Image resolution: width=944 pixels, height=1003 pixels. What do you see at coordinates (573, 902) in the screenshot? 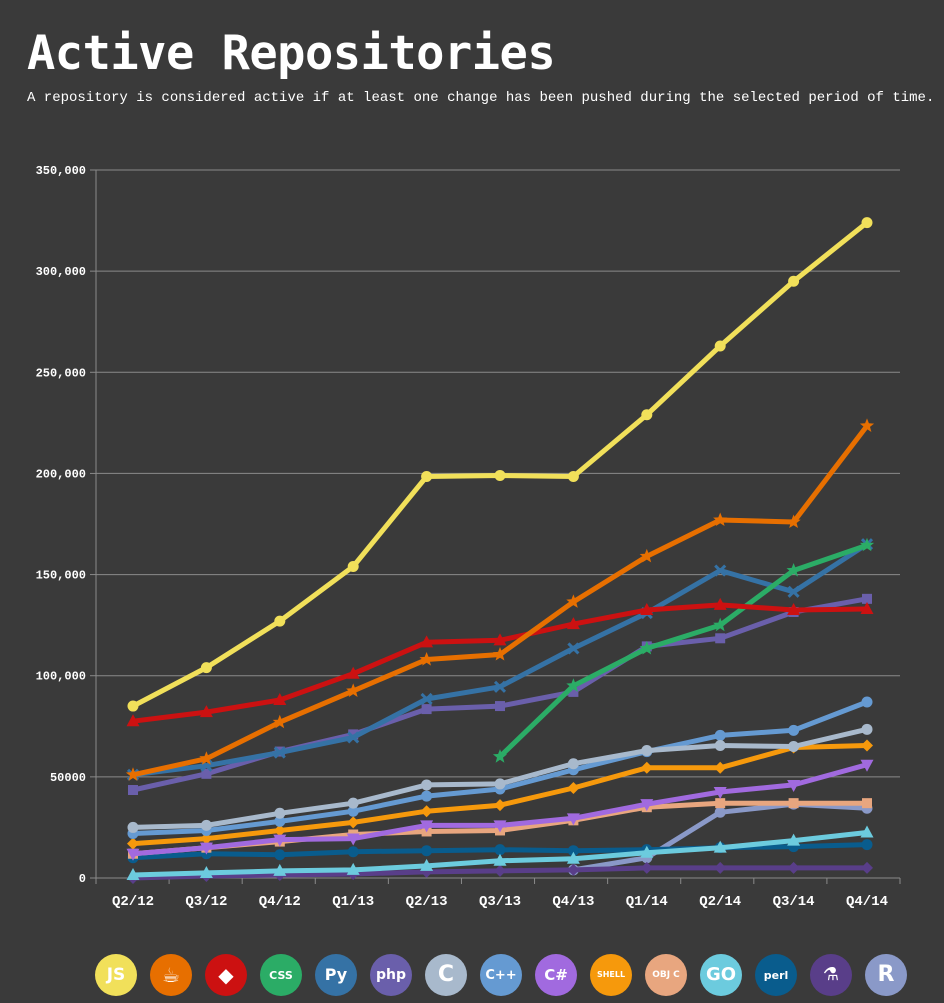
I see `x-tick-label: Q4/13` at bounding box center [573, 902].